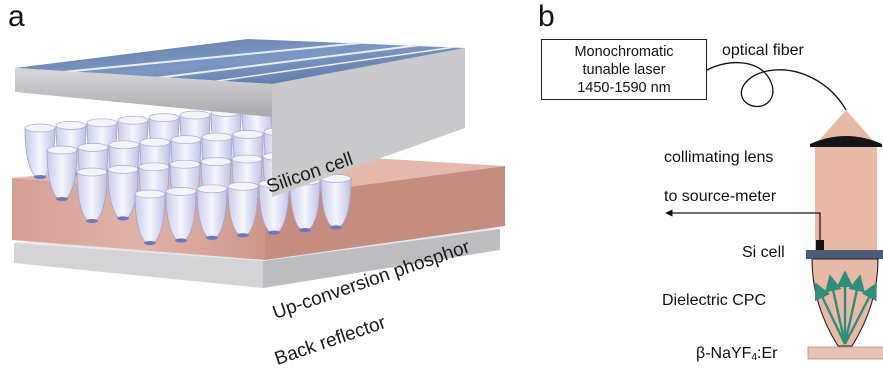 Image resolution: width=883 pixels, height=371 pixels. Describe the element at coordinates (624, 87) in the screenshot. I see `laser-line-3: 1450-1590 nm` at that location.